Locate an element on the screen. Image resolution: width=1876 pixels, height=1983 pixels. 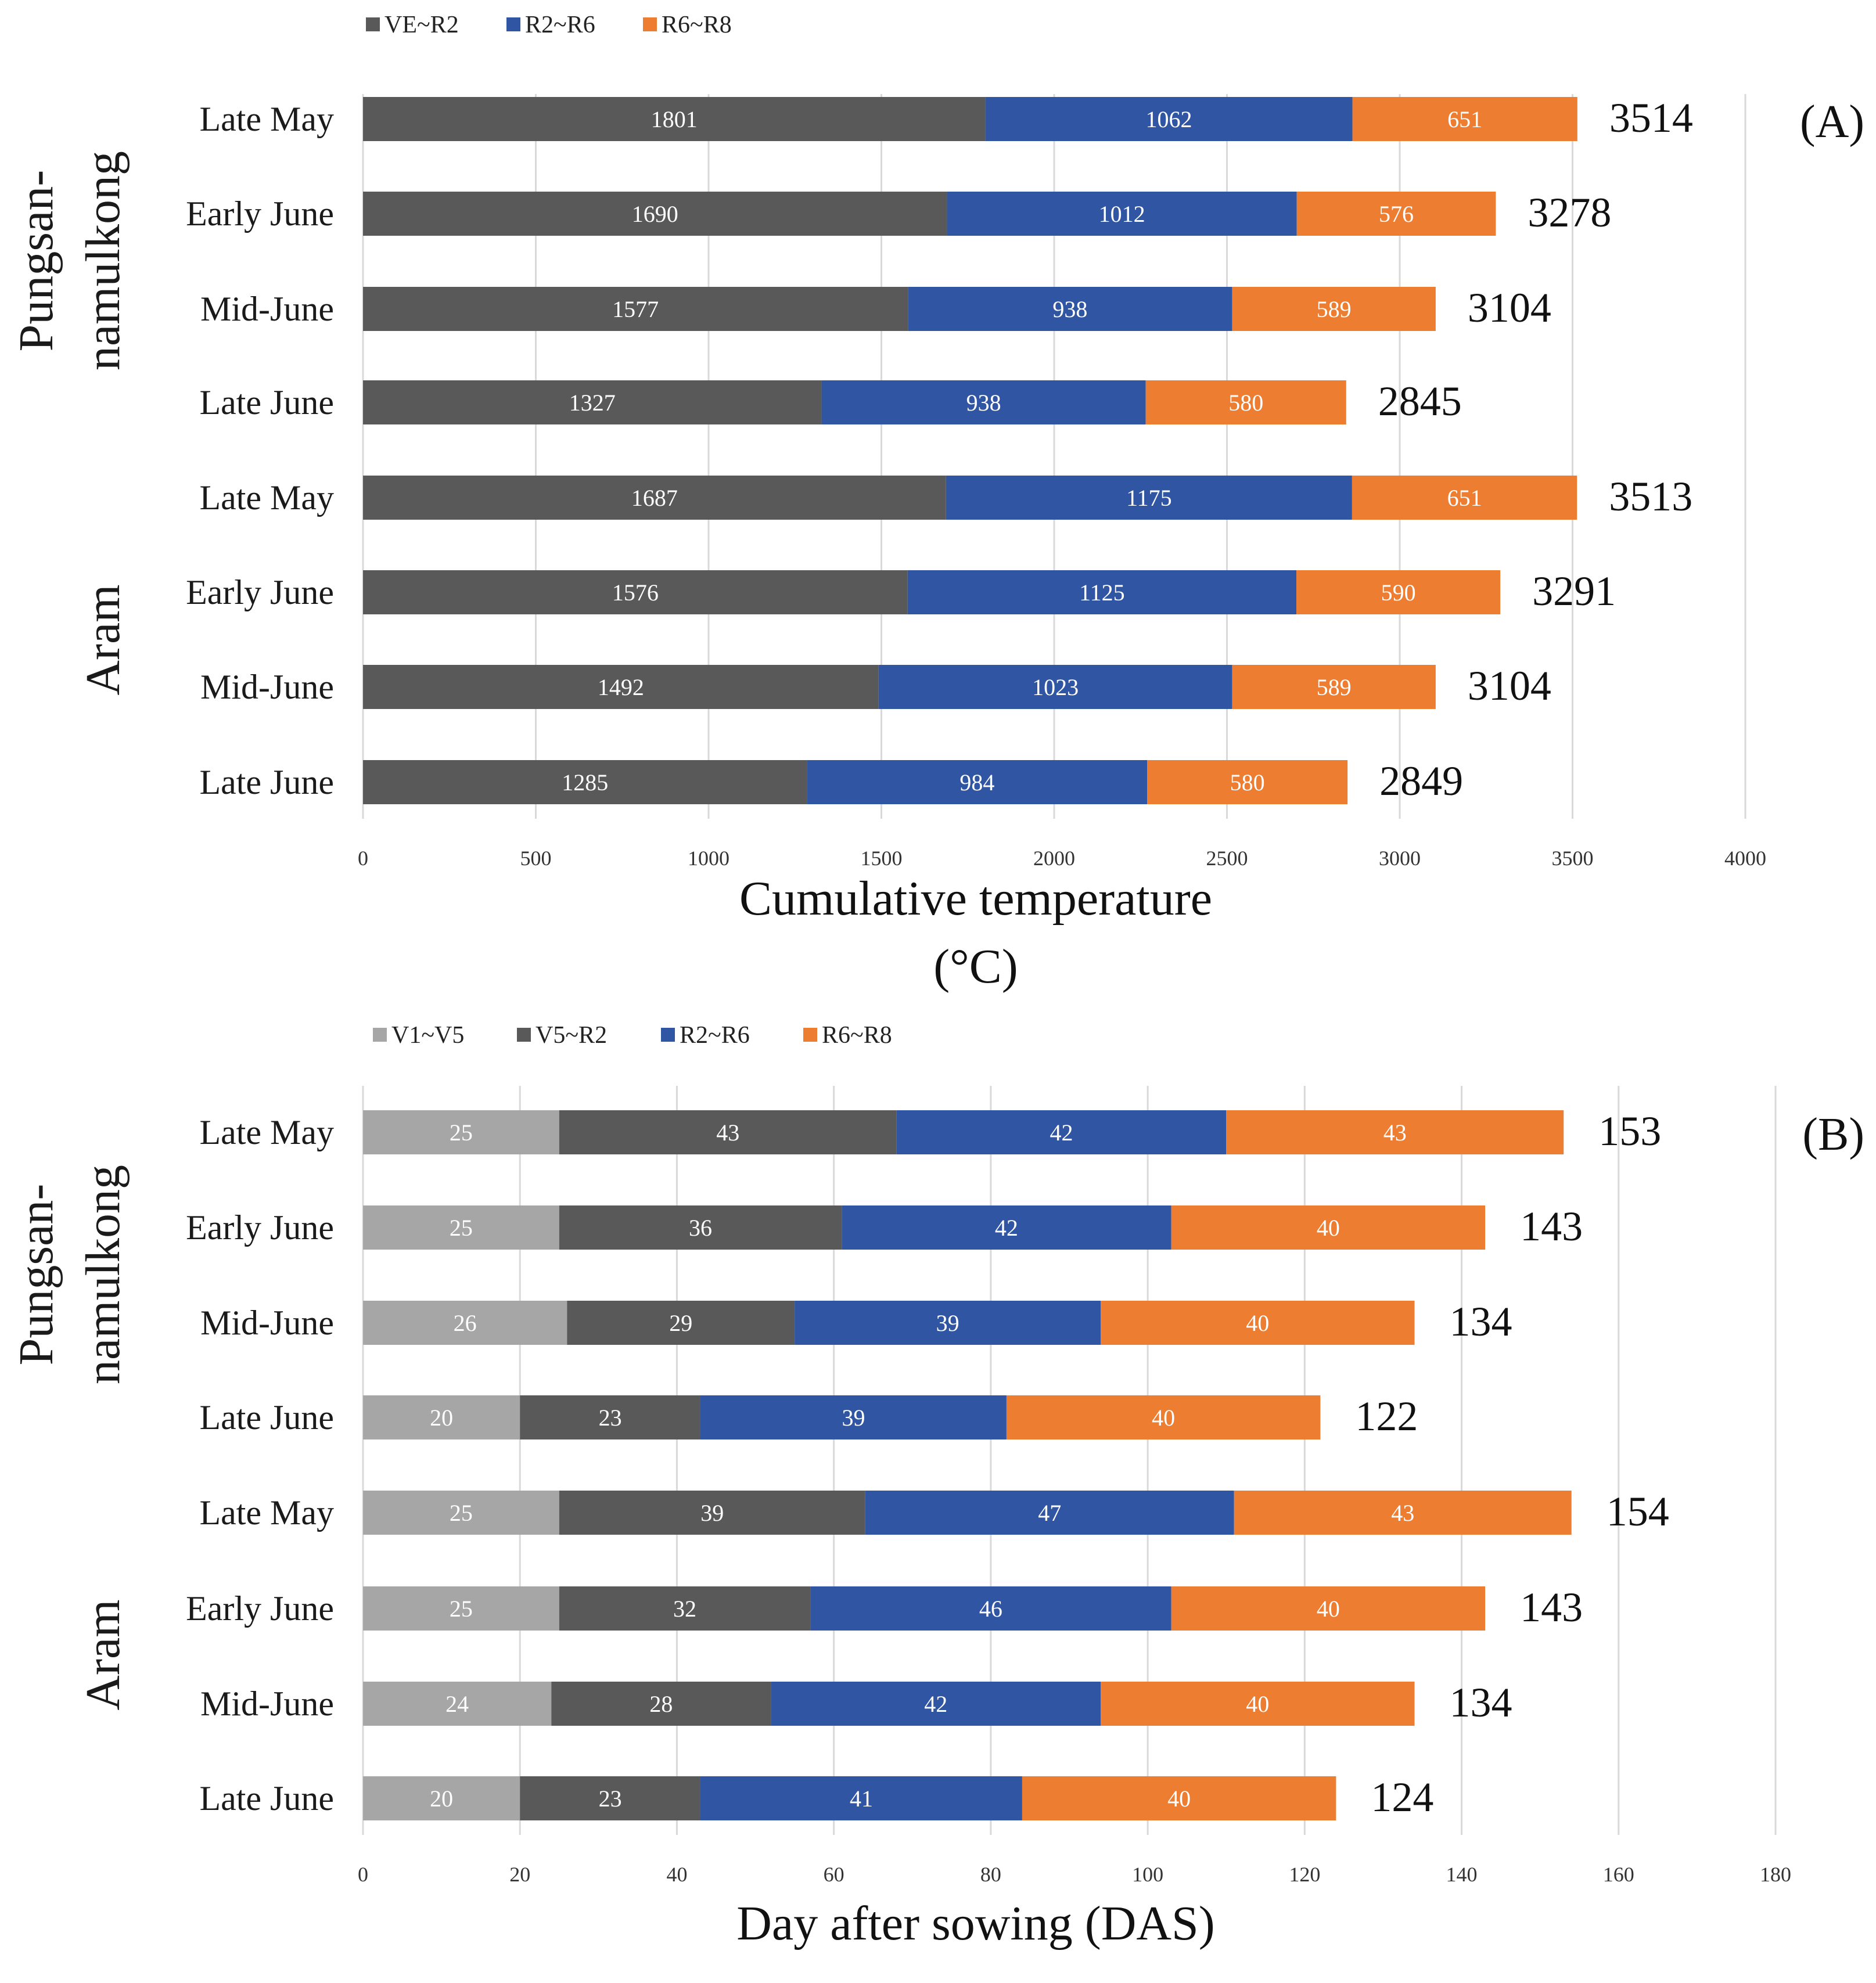
segment-value-label-a-4-2: 651 is located at coordinates (1465, 498).